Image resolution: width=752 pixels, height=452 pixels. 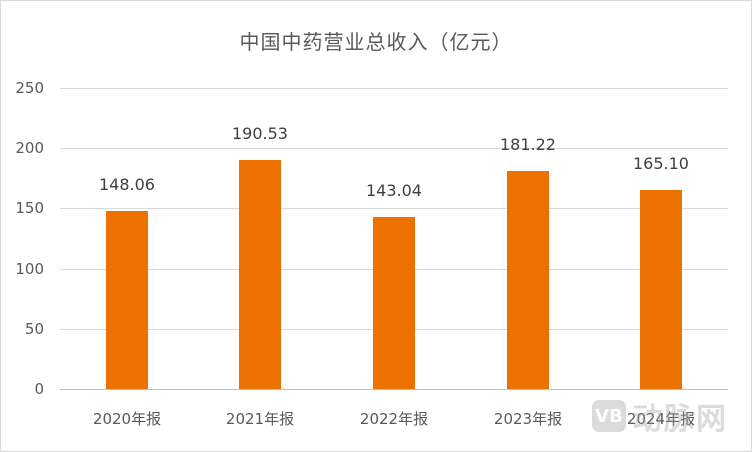 What do you see at coordinates (394, 419) in the screenshot?
I see `x-tick-label: 2022年报` at bounding box center [394, 419].